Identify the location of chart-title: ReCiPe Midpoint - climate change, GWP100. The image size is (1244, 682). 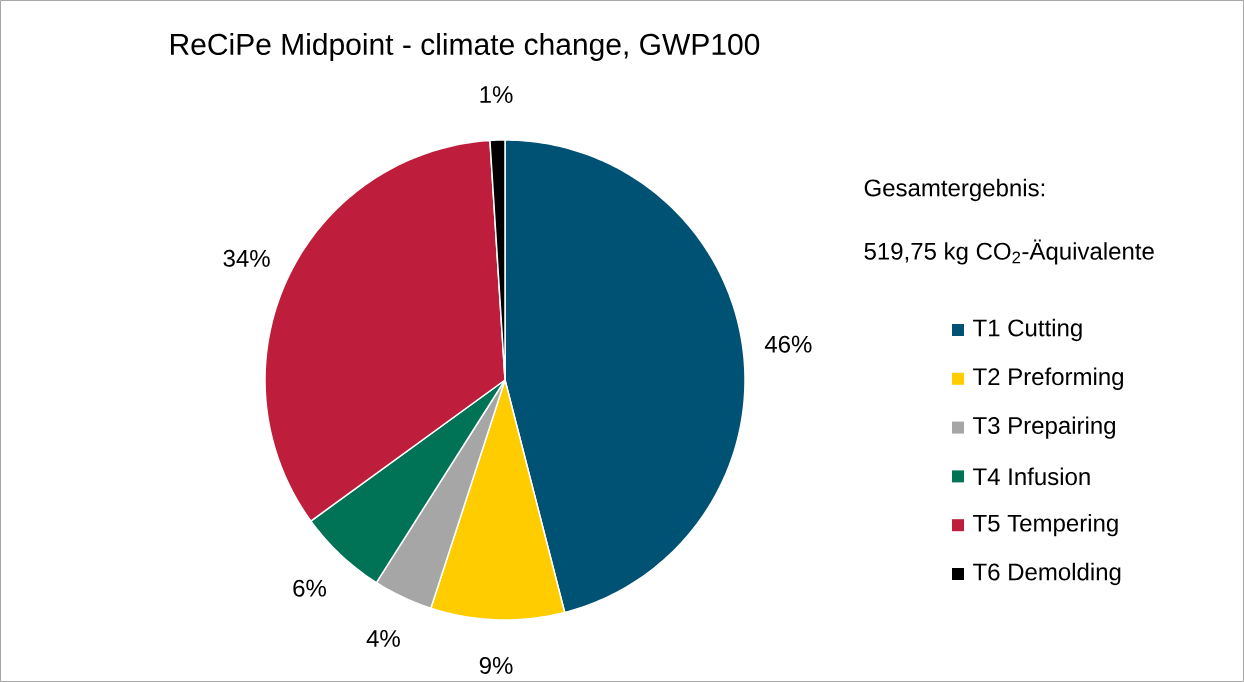
(465, 47).